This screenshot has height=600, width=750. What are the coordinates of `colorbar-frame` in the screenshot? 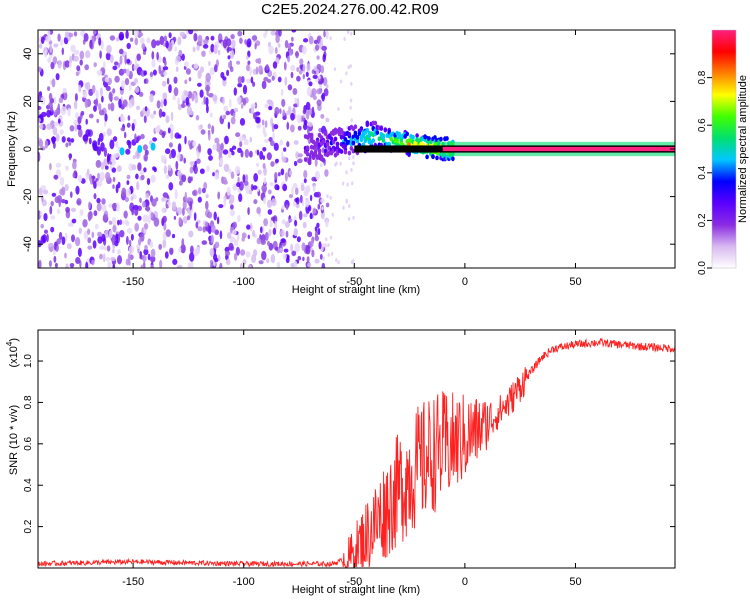 It's located at (724, 149).